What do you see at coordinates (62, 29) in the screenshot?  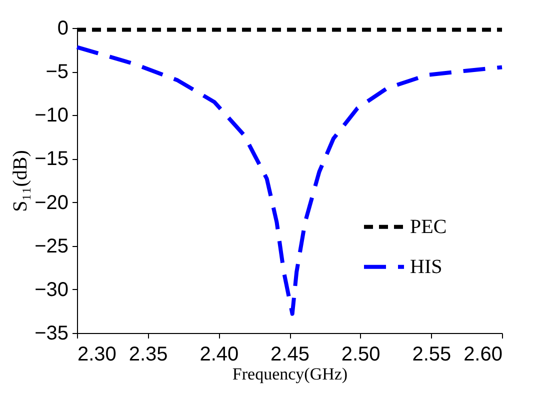 I see `y-tick-label: 0` at bounding box center [62, 29].